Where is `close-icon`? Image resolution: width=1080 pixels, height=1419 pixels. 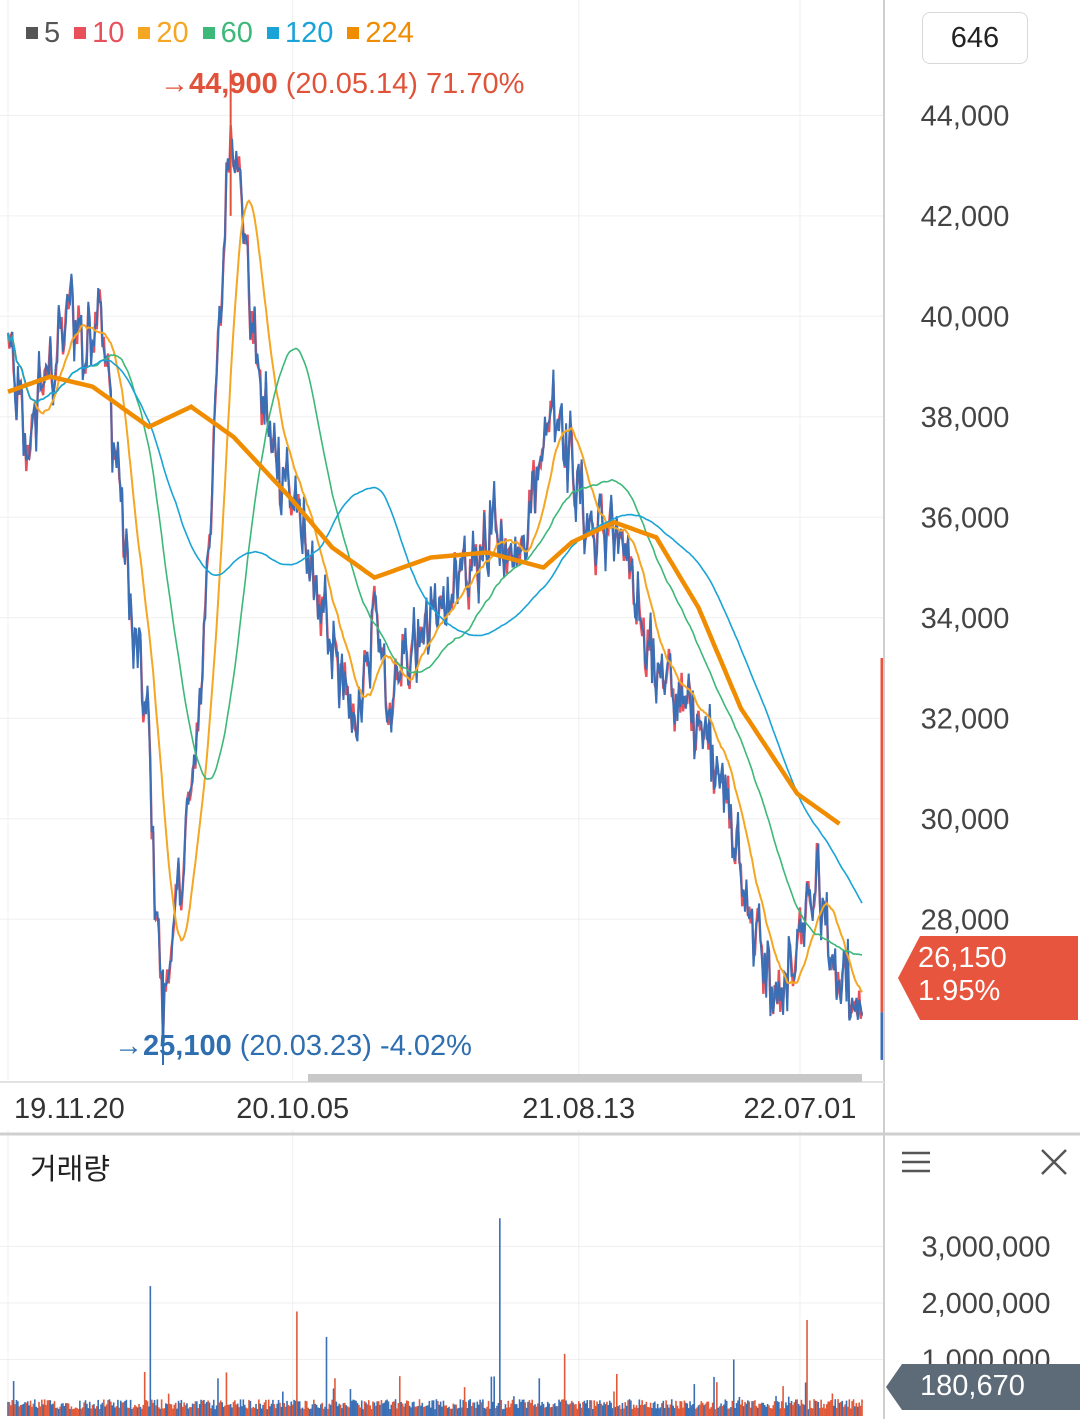 close-icon is located at coordinates (1054, 1162).